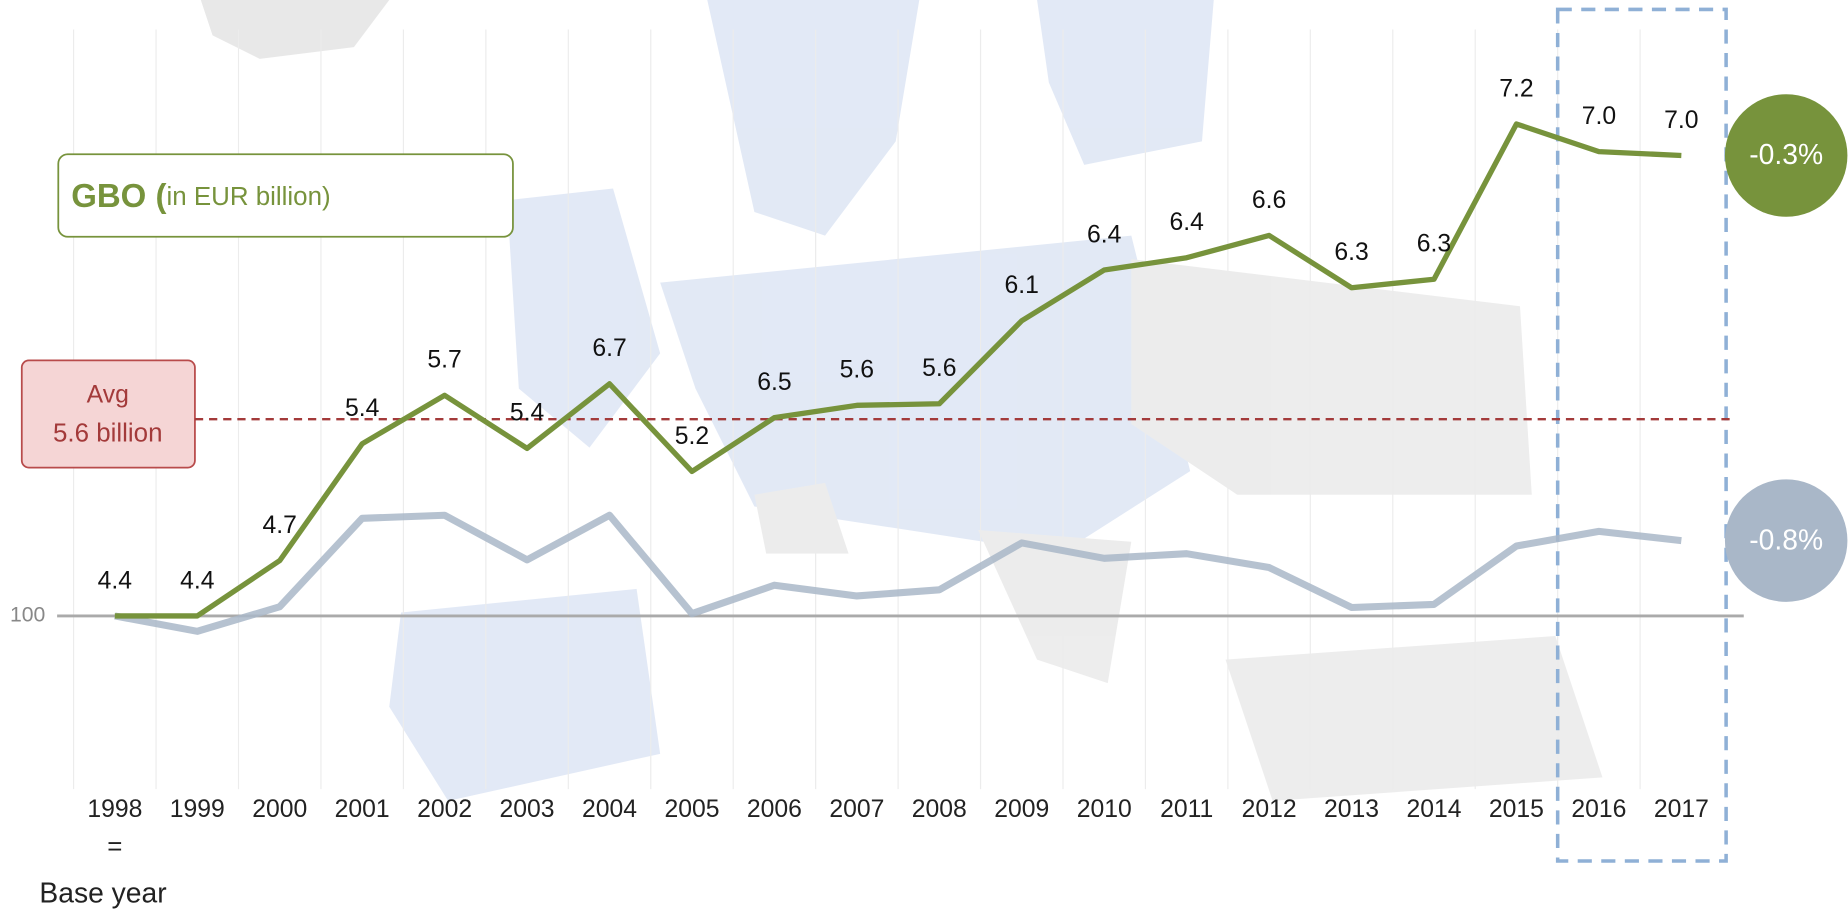 The width and height of the screenshot is (1848, 914). Describe the element at coordinates (527, 809) in the screenshot. I see `x-tick-label: 2003` at that location.